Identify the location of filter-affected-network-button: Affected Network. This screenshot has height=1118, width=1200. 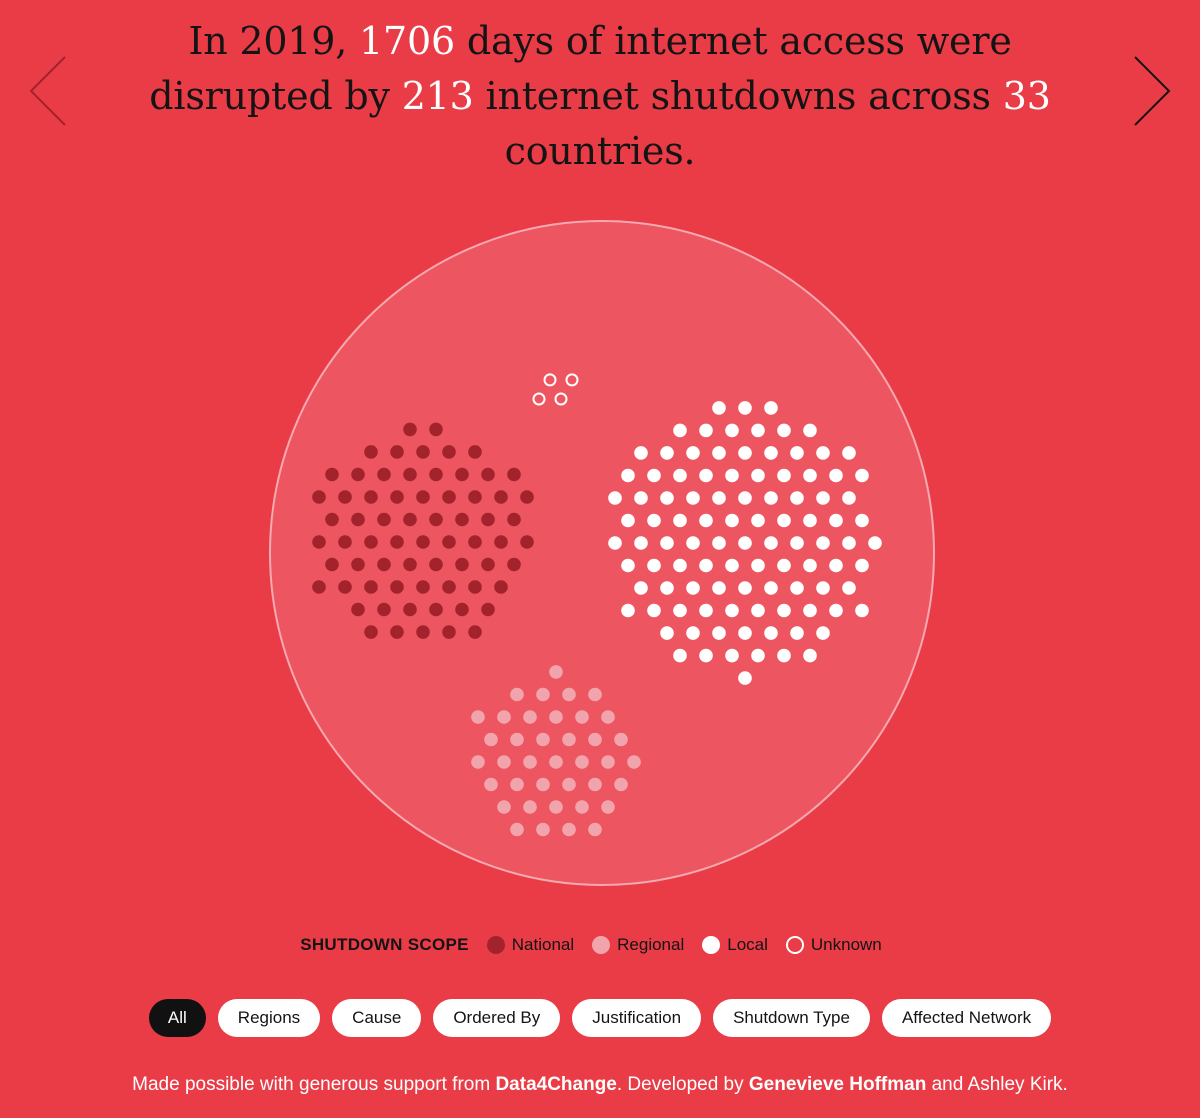
(966, 1018).